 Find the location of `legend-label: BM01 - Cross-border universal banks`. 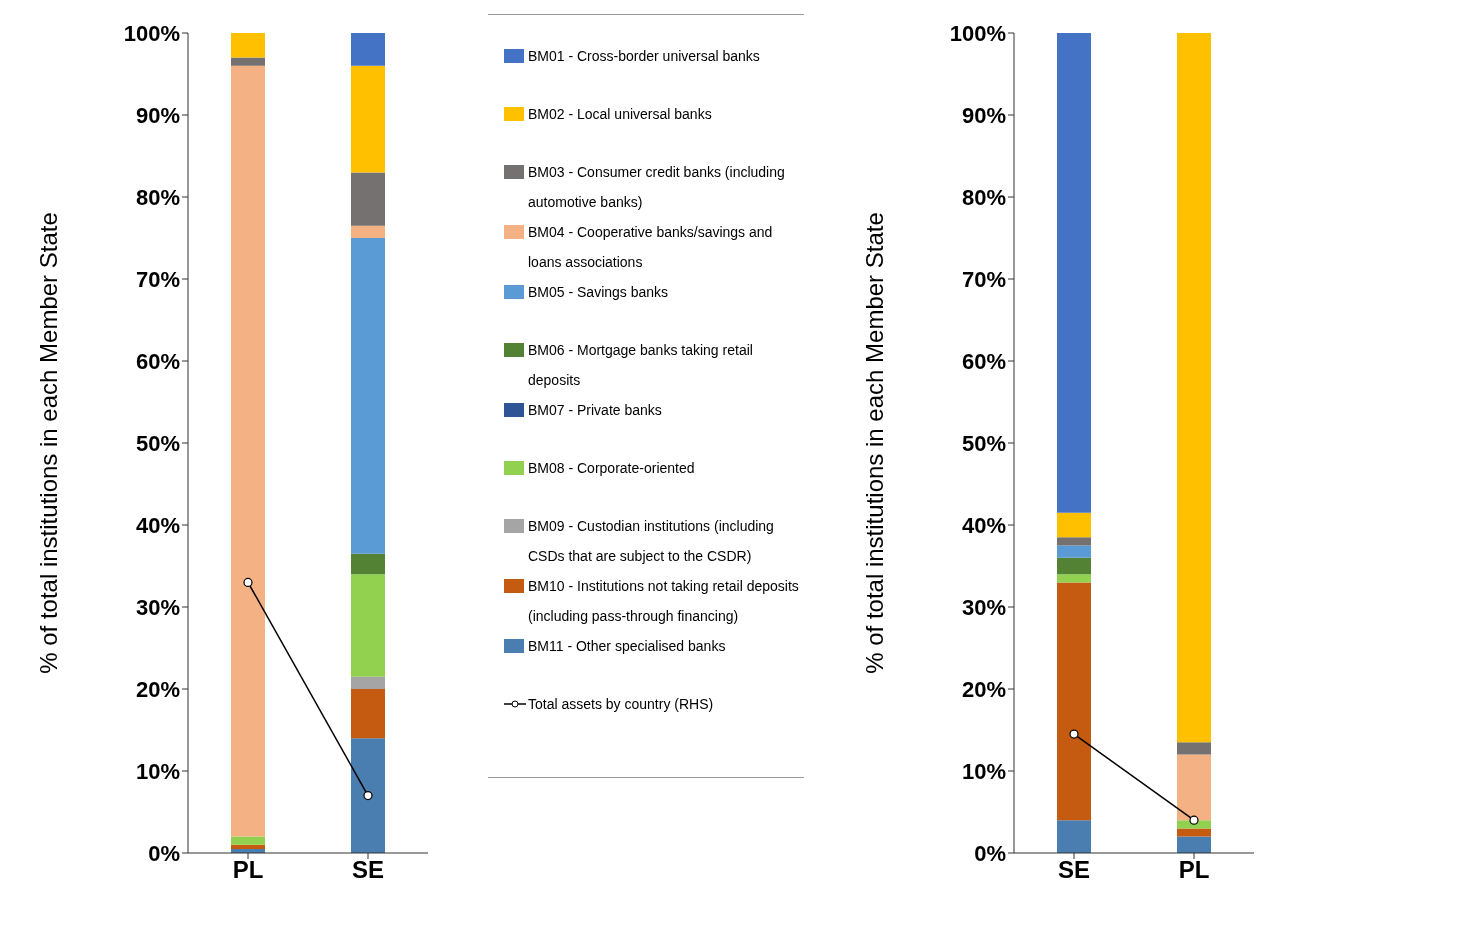

legend-label: BM01 - Cross-border universal banks is located at coordinates (644, 56).